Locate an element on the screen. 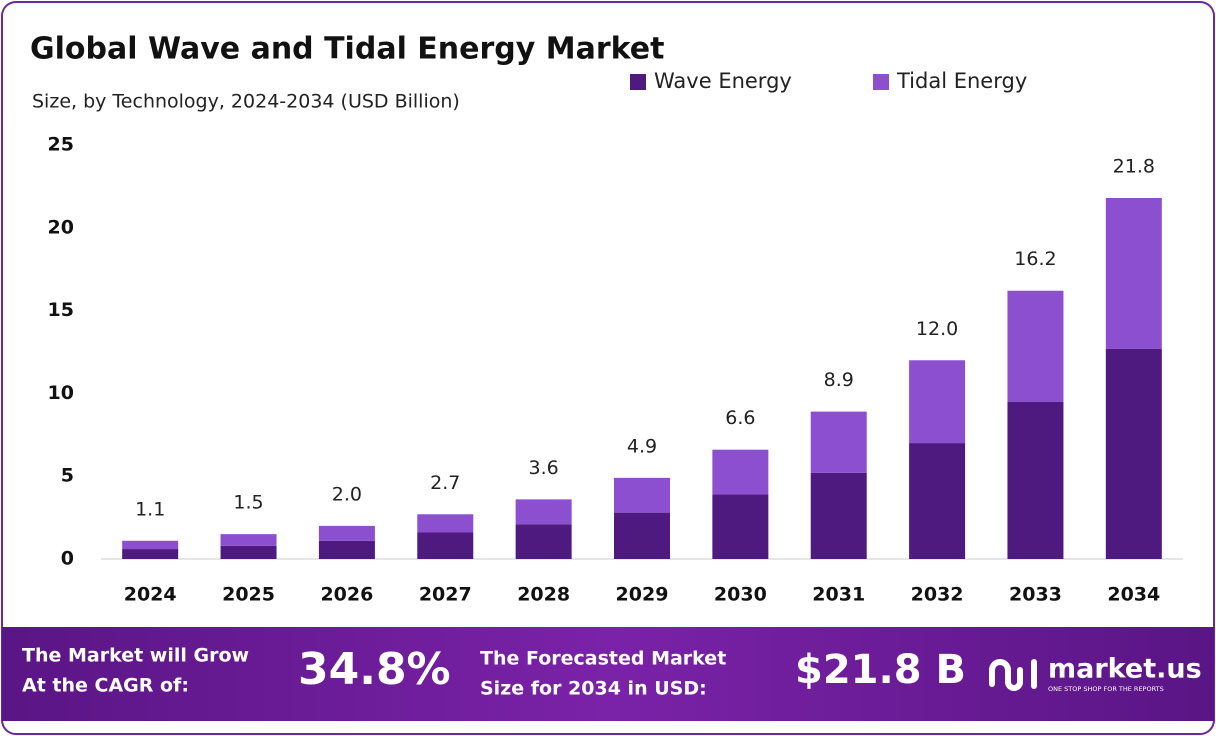 This screenshot has width=1216, height=736. x-tick-label: 2034 is located at coordinates (1133, 595).